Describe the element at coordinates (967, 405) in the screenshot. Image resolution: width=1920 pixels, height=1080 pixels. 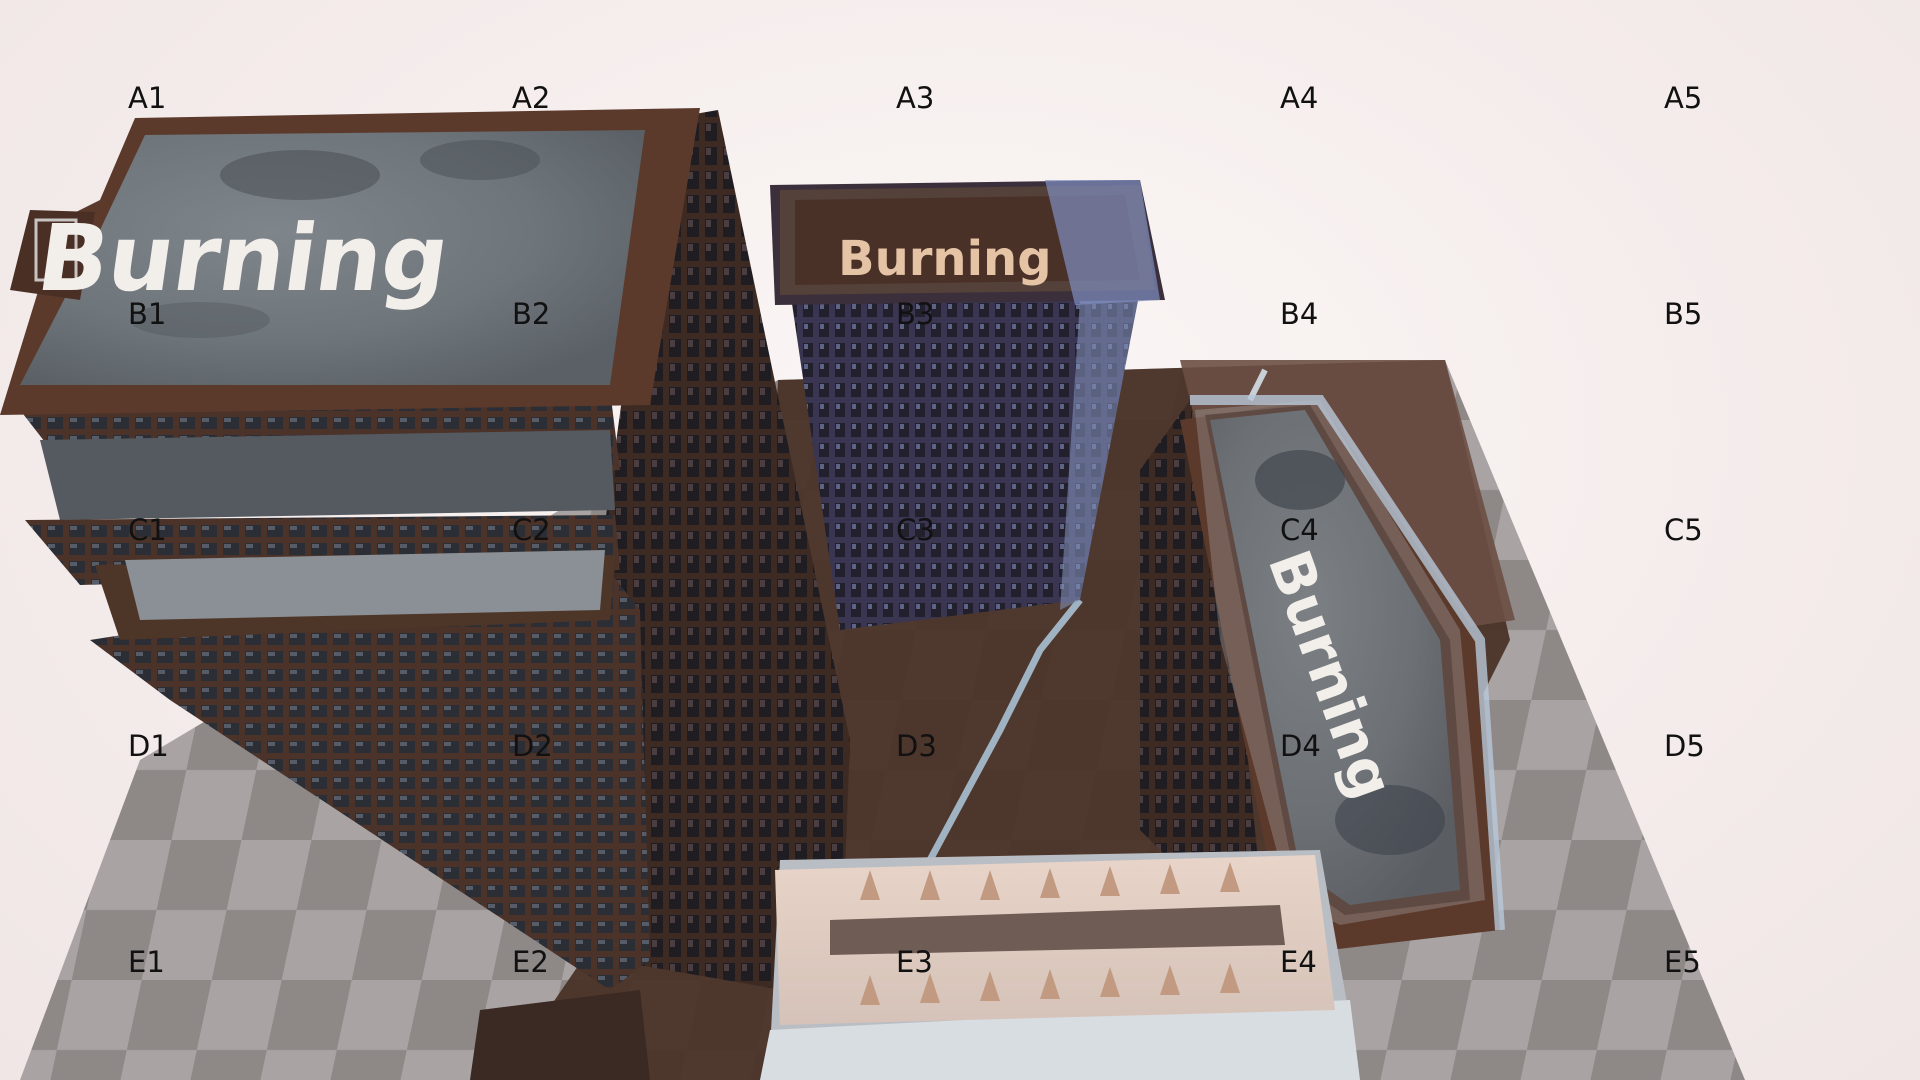
I see `building-tower-center: Burning` at that location.